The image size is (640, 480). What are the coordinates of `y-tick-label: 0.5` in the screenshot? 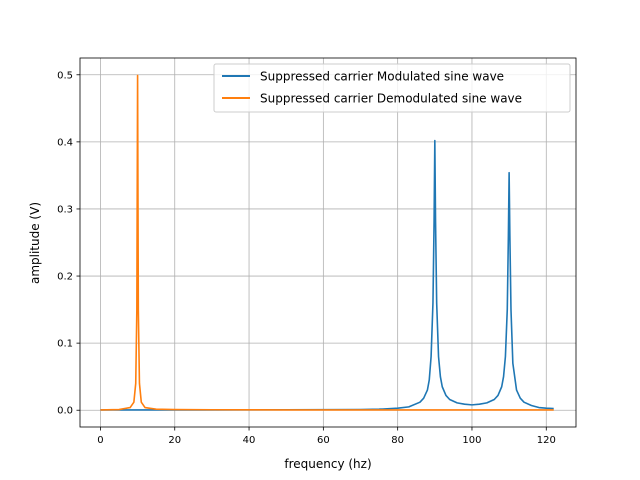 It's located at (65, 75).